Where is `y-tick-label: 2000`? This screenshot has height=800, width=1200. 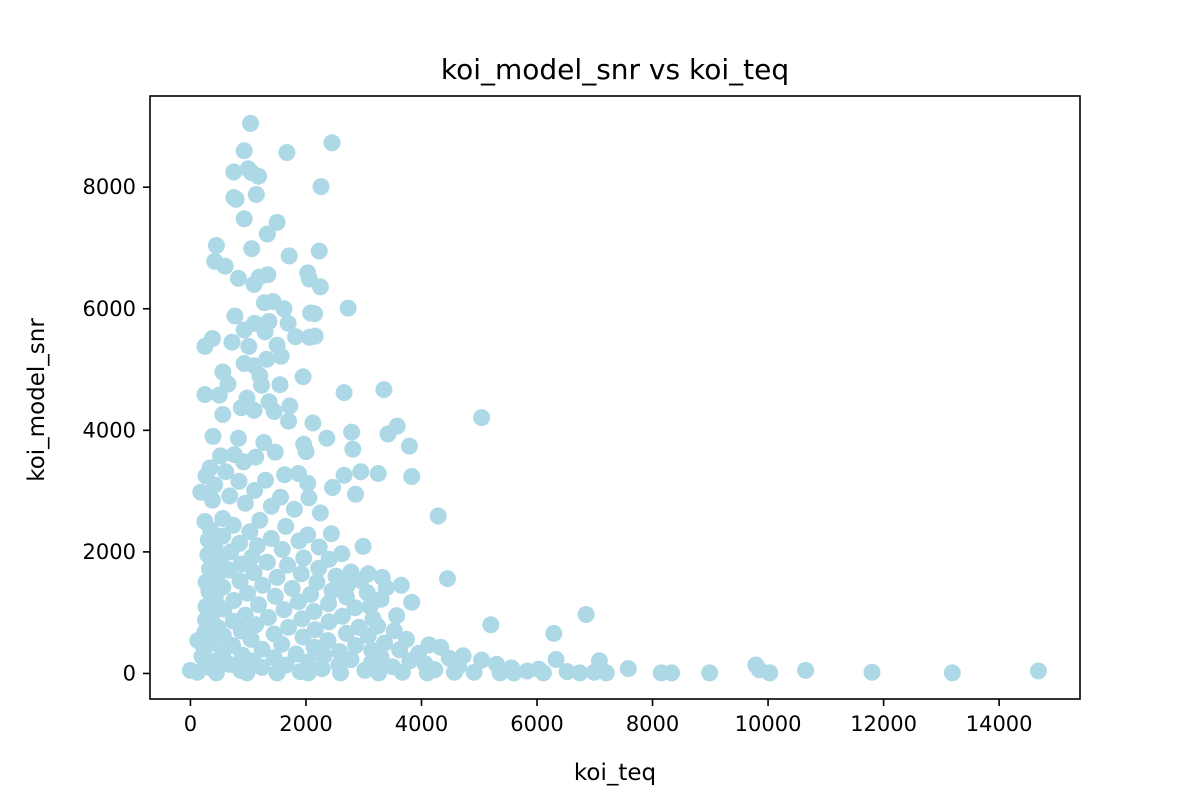
y-tick-label: 2000 is located at coordinates (109, 552).